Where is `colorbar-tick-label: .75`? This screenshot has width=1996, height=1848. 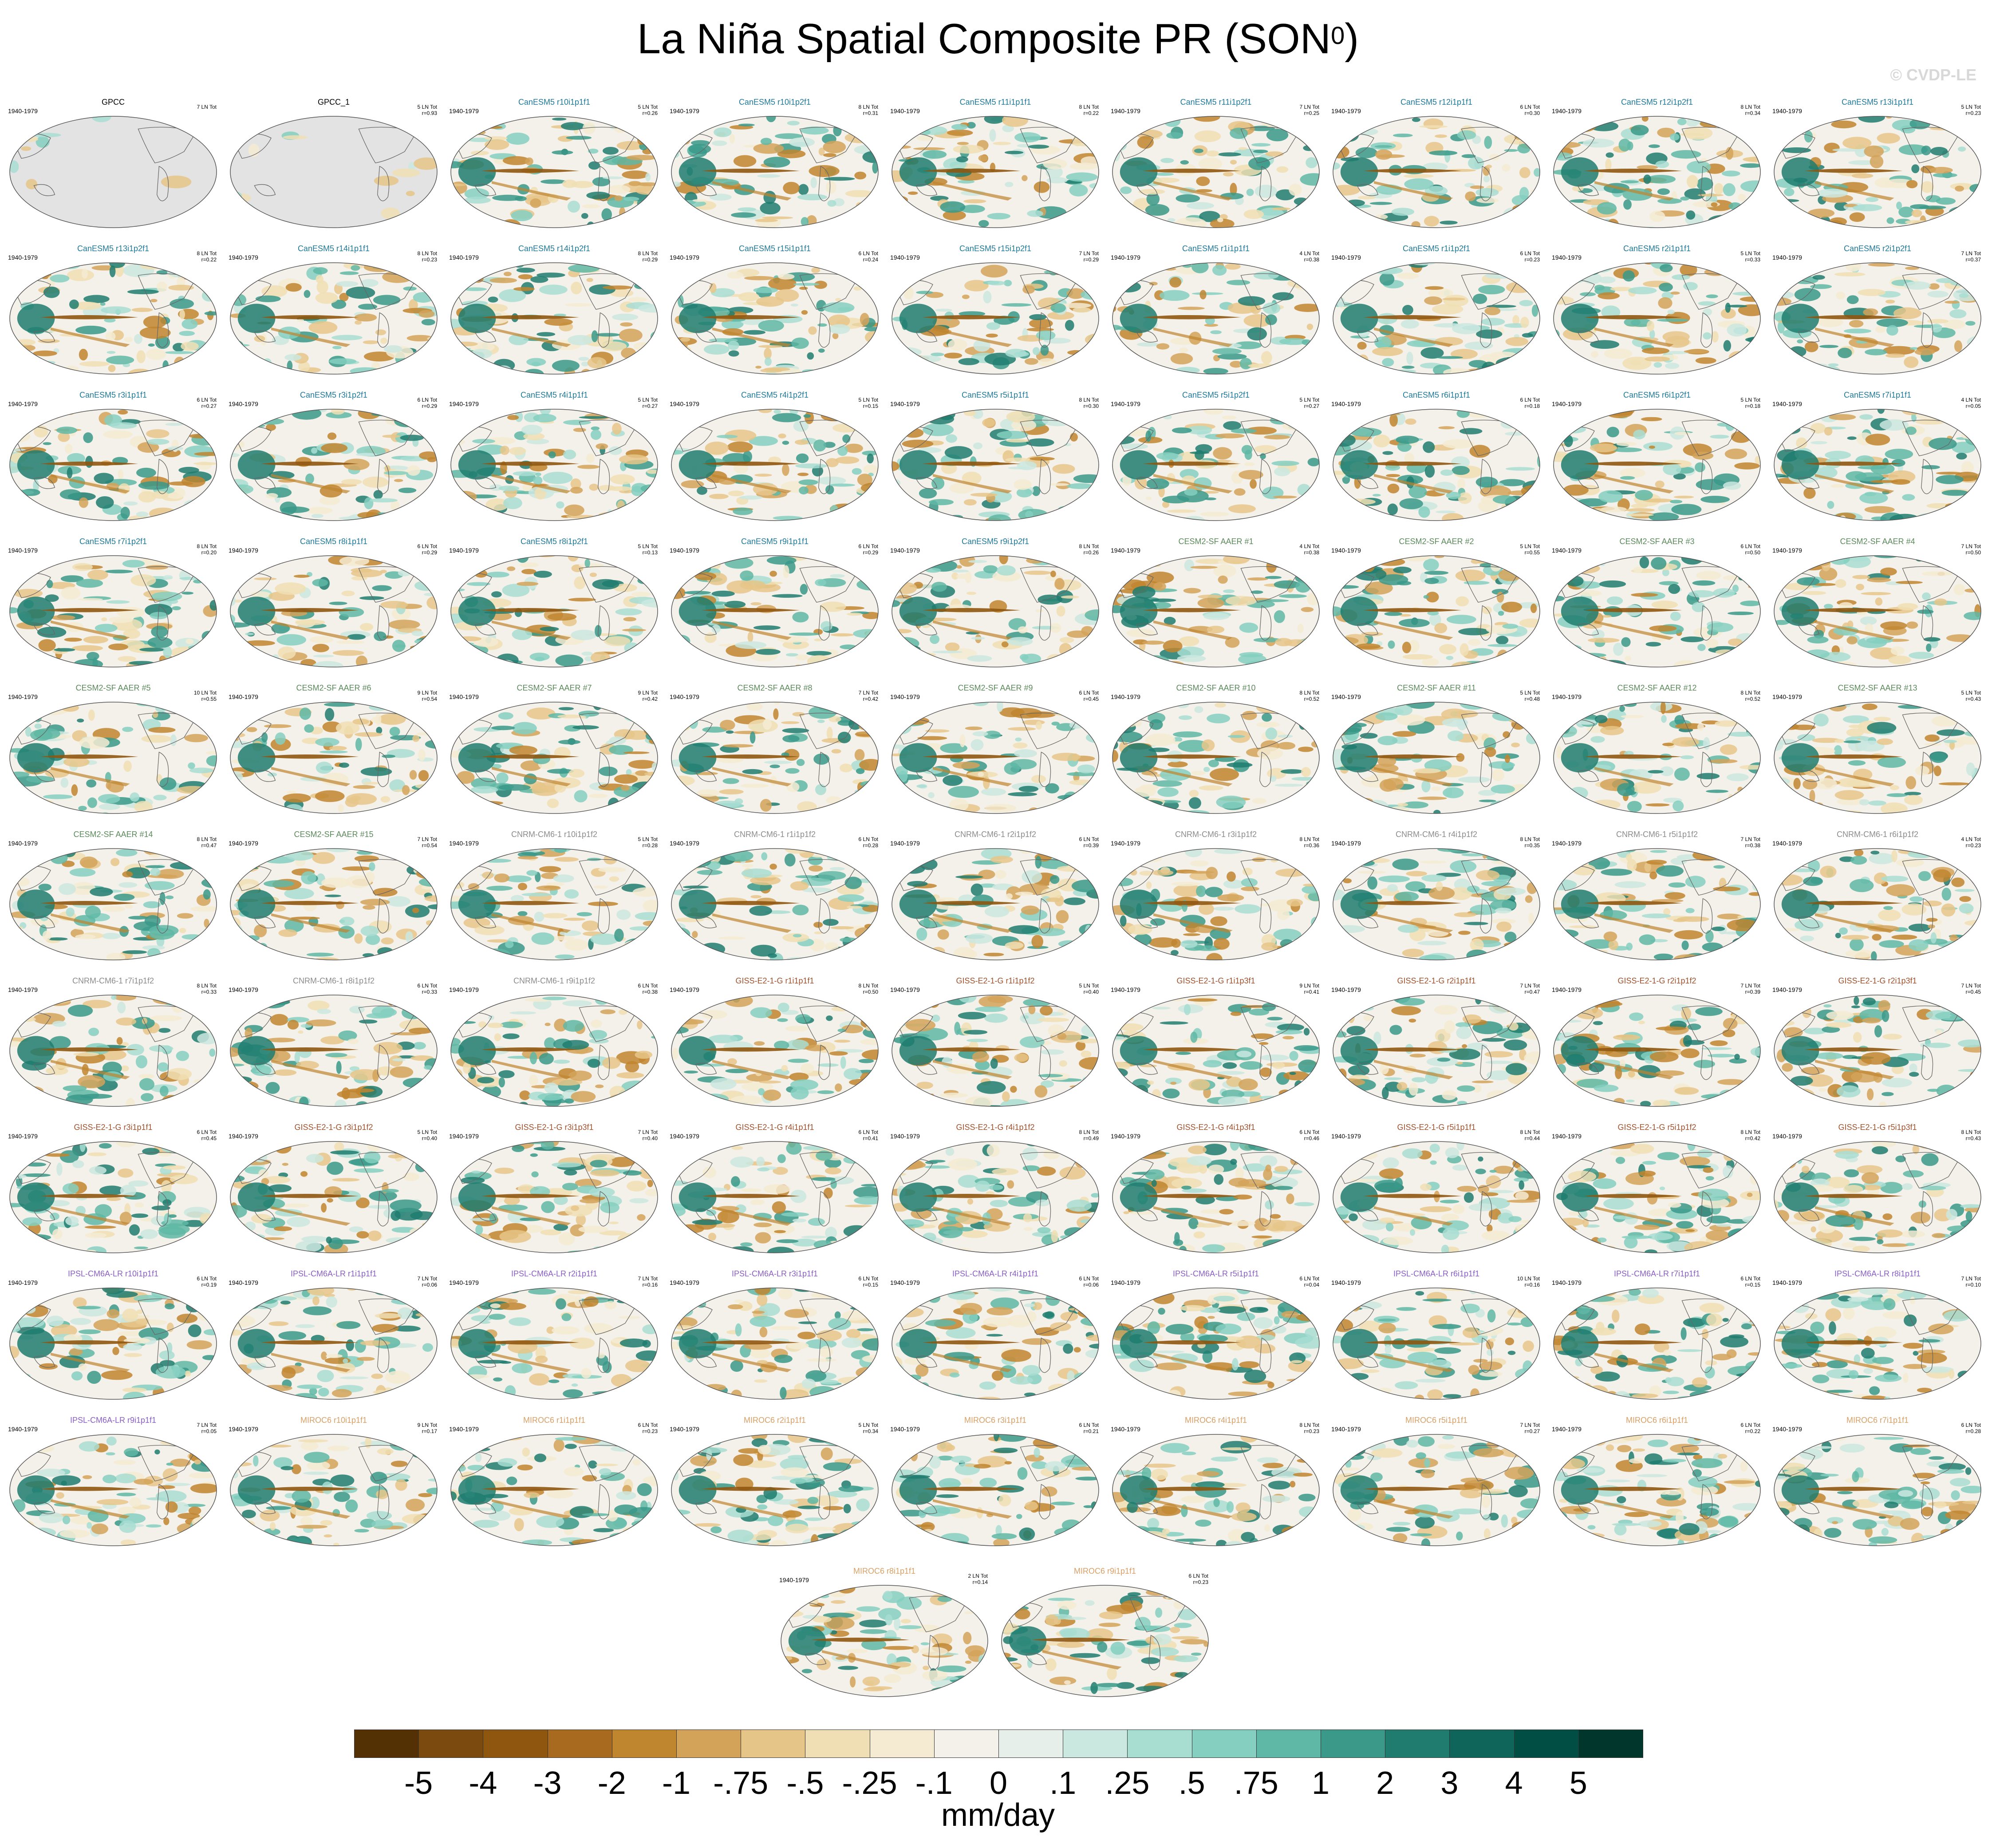
colorbar-tick-label: .75 is located at coordinates (1256, 1783).